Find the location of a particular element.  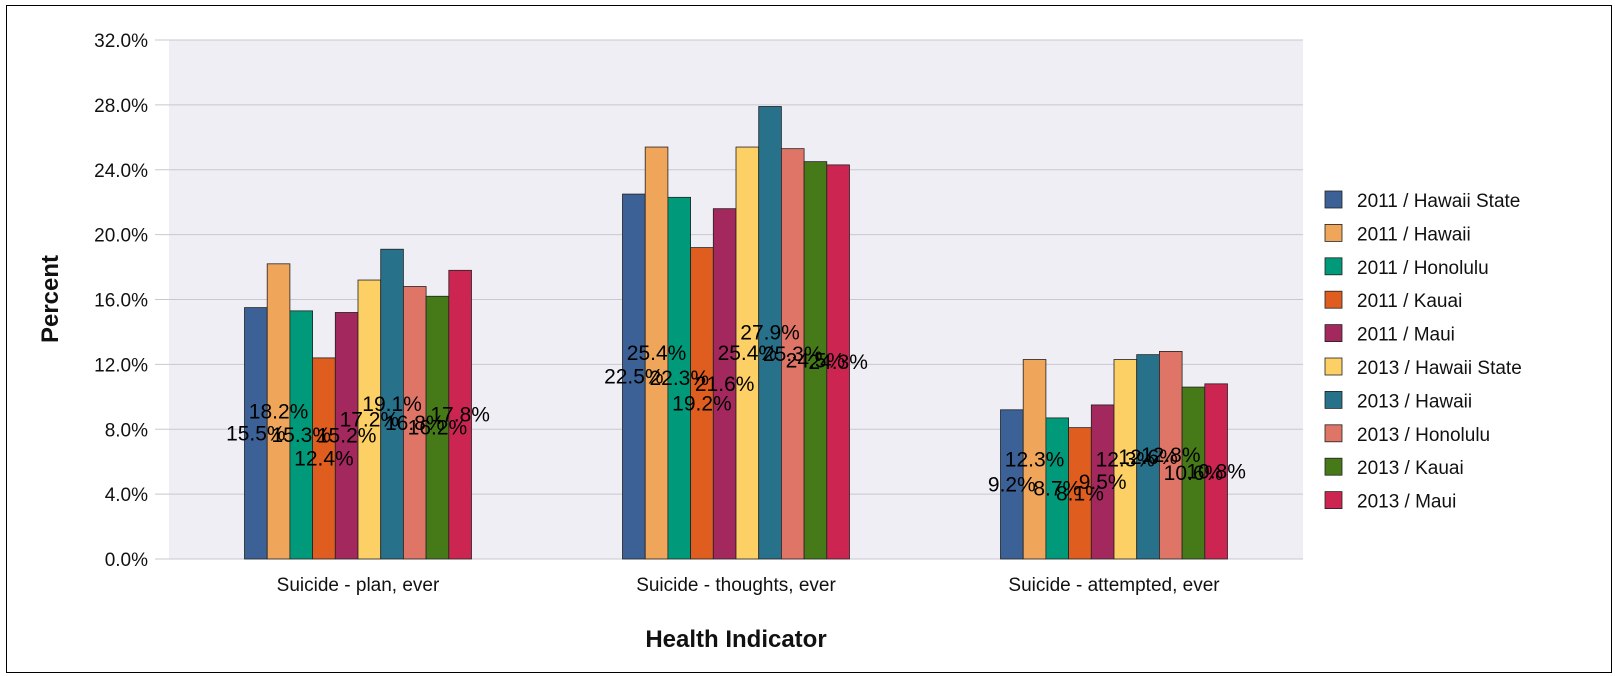

x-axis-title: Health Indicator is located at coordinates (735, 639).